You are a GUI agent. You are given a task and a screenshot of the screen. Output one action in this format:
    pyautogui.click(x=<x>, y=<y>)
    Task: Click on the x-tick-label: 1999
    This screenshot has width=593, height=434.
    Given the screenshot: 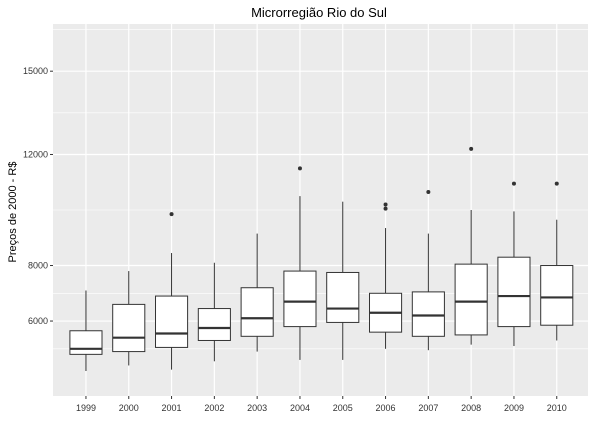 What is the action you would take?
    pyautogui.click(x=86, y=408)
    